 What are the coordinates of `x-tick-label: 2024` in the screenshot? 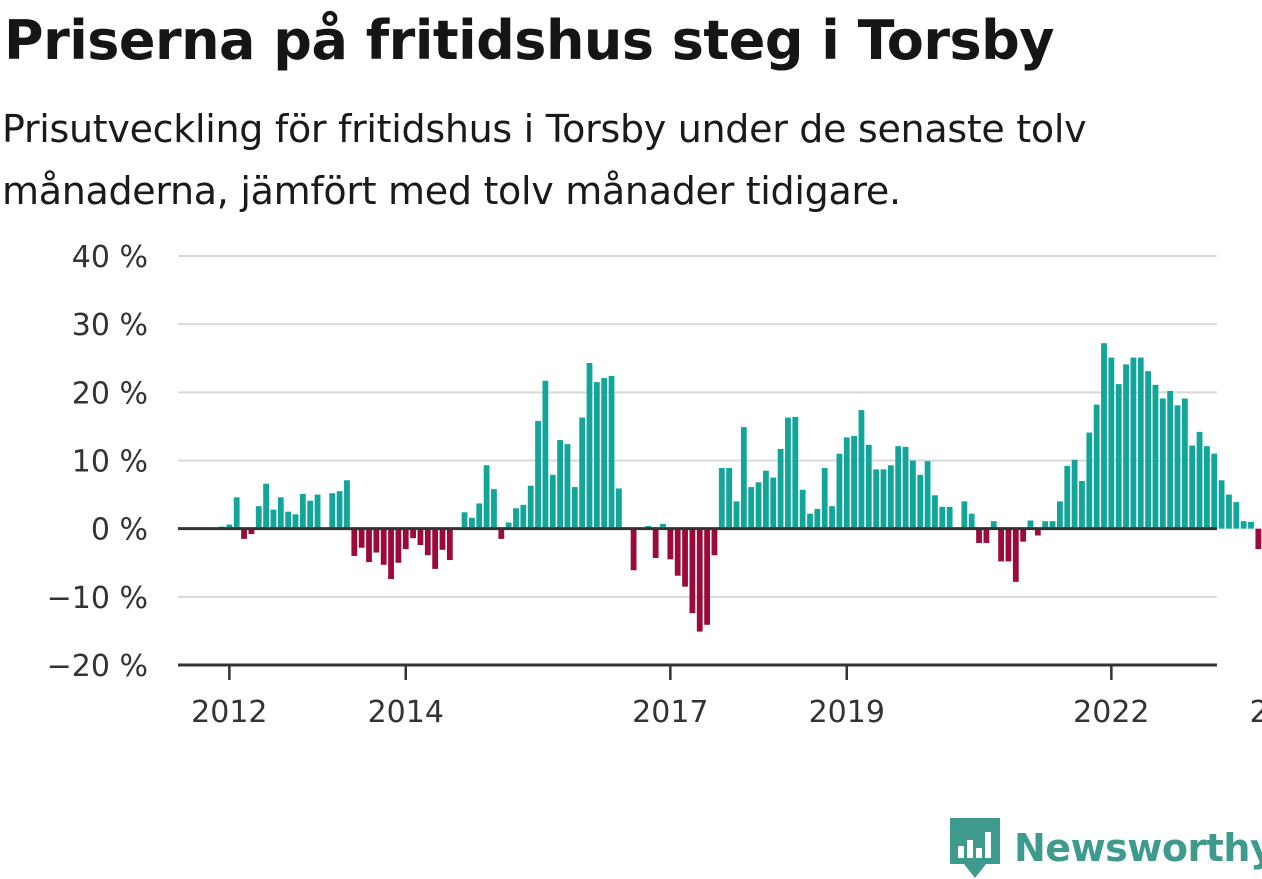 It's located at (1256, 712).